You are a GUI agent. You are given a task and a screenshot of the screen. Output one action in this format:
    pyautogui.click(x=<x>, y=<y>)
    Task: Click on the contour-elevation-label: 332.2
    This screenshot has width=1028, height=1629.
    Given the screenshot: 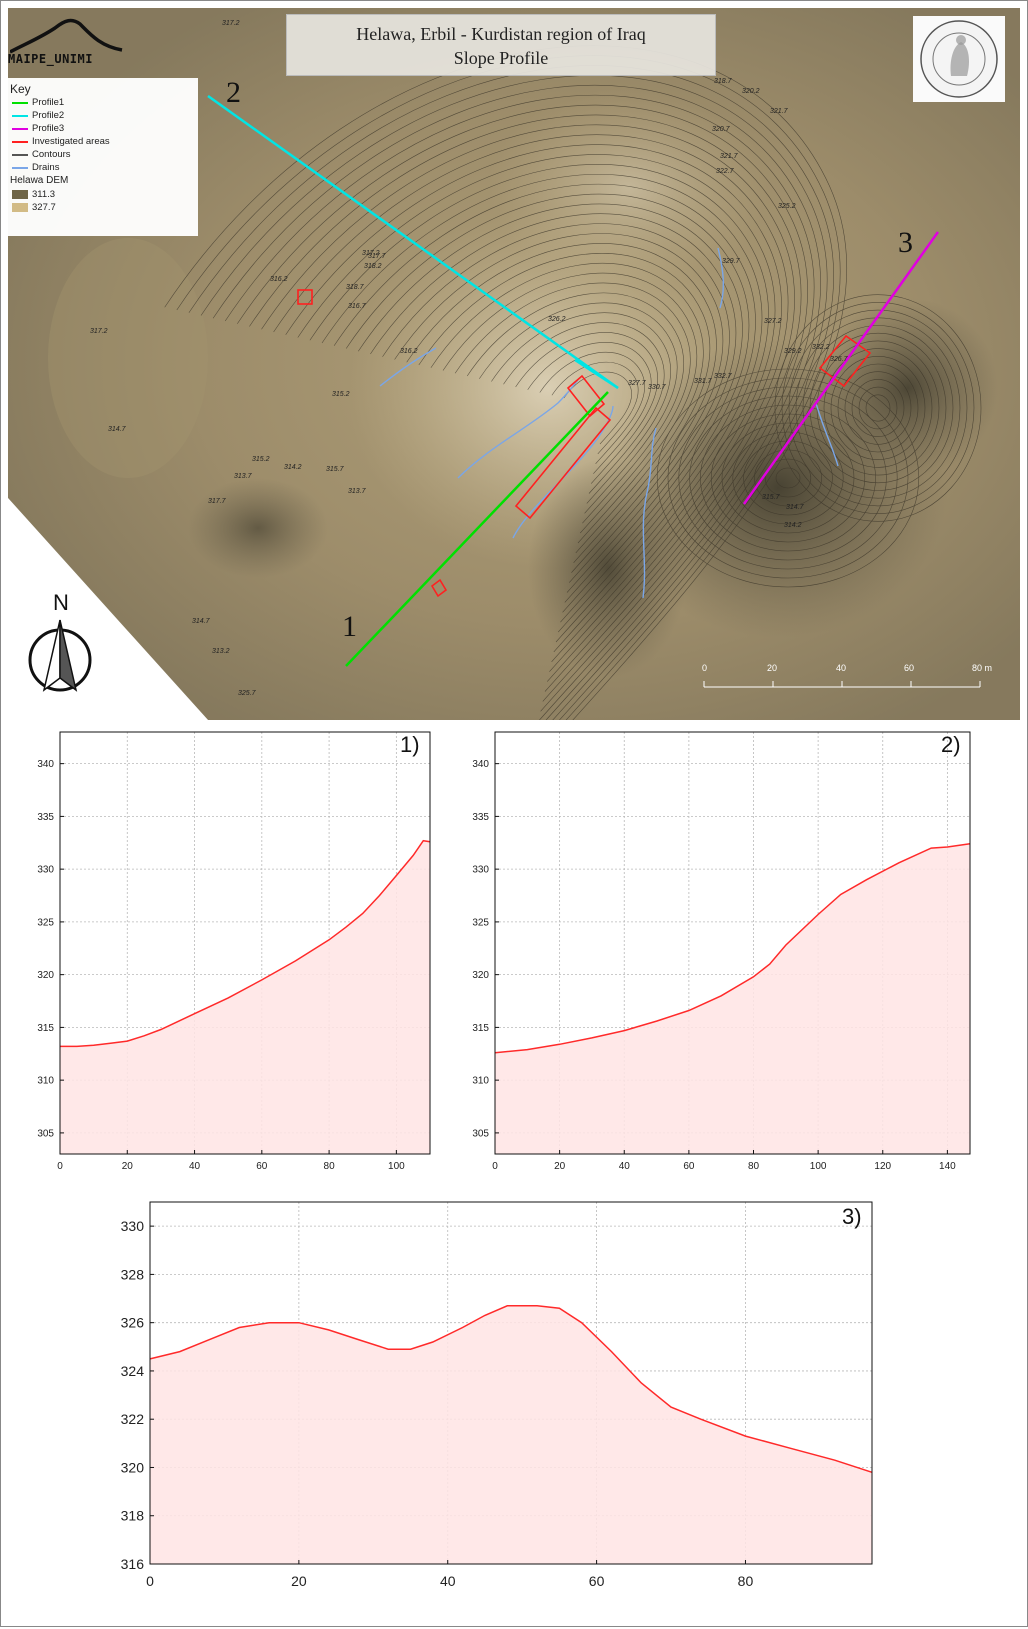 What is the action you would take?
    pyautogui.click(x=821, y=347)
    